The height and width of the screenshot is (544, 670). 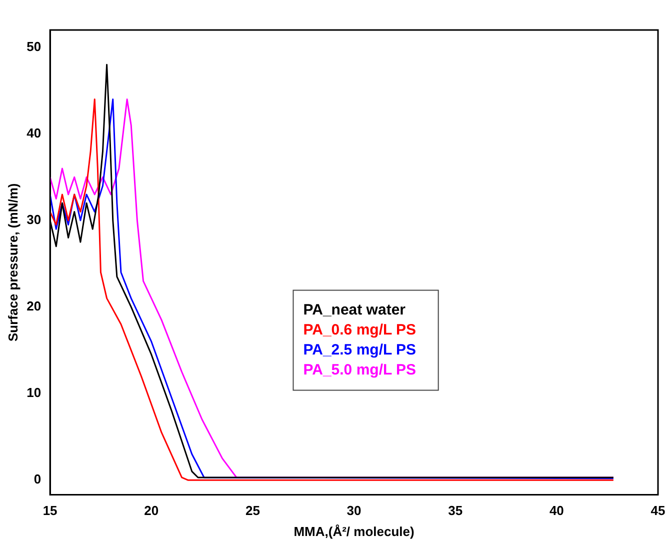 I want to click on y-tick-label: 50, so click(x=34, y=46).